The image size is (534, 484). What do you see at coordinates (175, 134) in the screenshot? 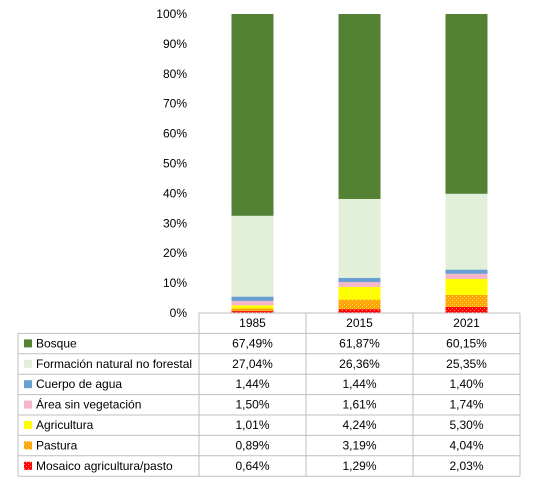
I see `y-tick-label: 60%` at bounding box center [175, 134].